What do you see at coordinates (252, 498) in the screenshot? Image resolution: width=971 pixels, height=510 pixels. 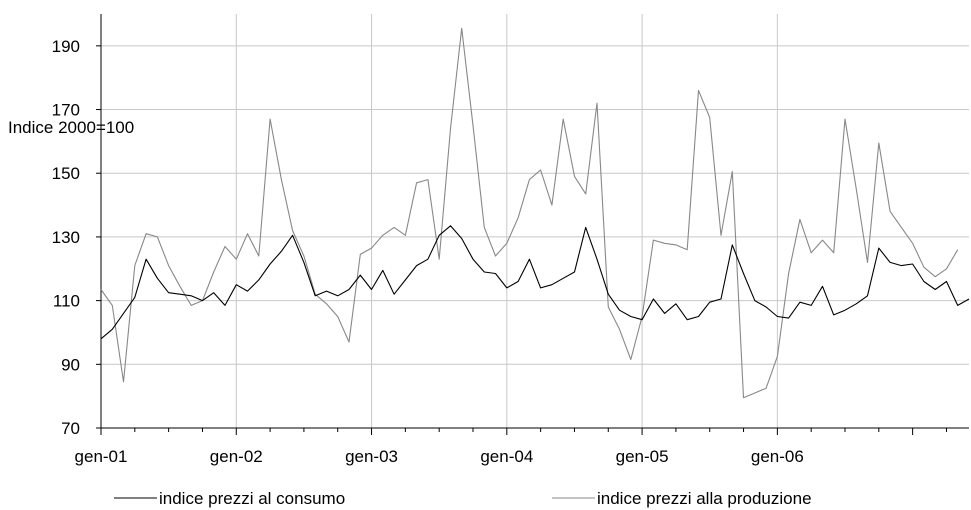 I see `legend-label-consumo: indice prezzi al consumo` at bounding box center [252, 498].